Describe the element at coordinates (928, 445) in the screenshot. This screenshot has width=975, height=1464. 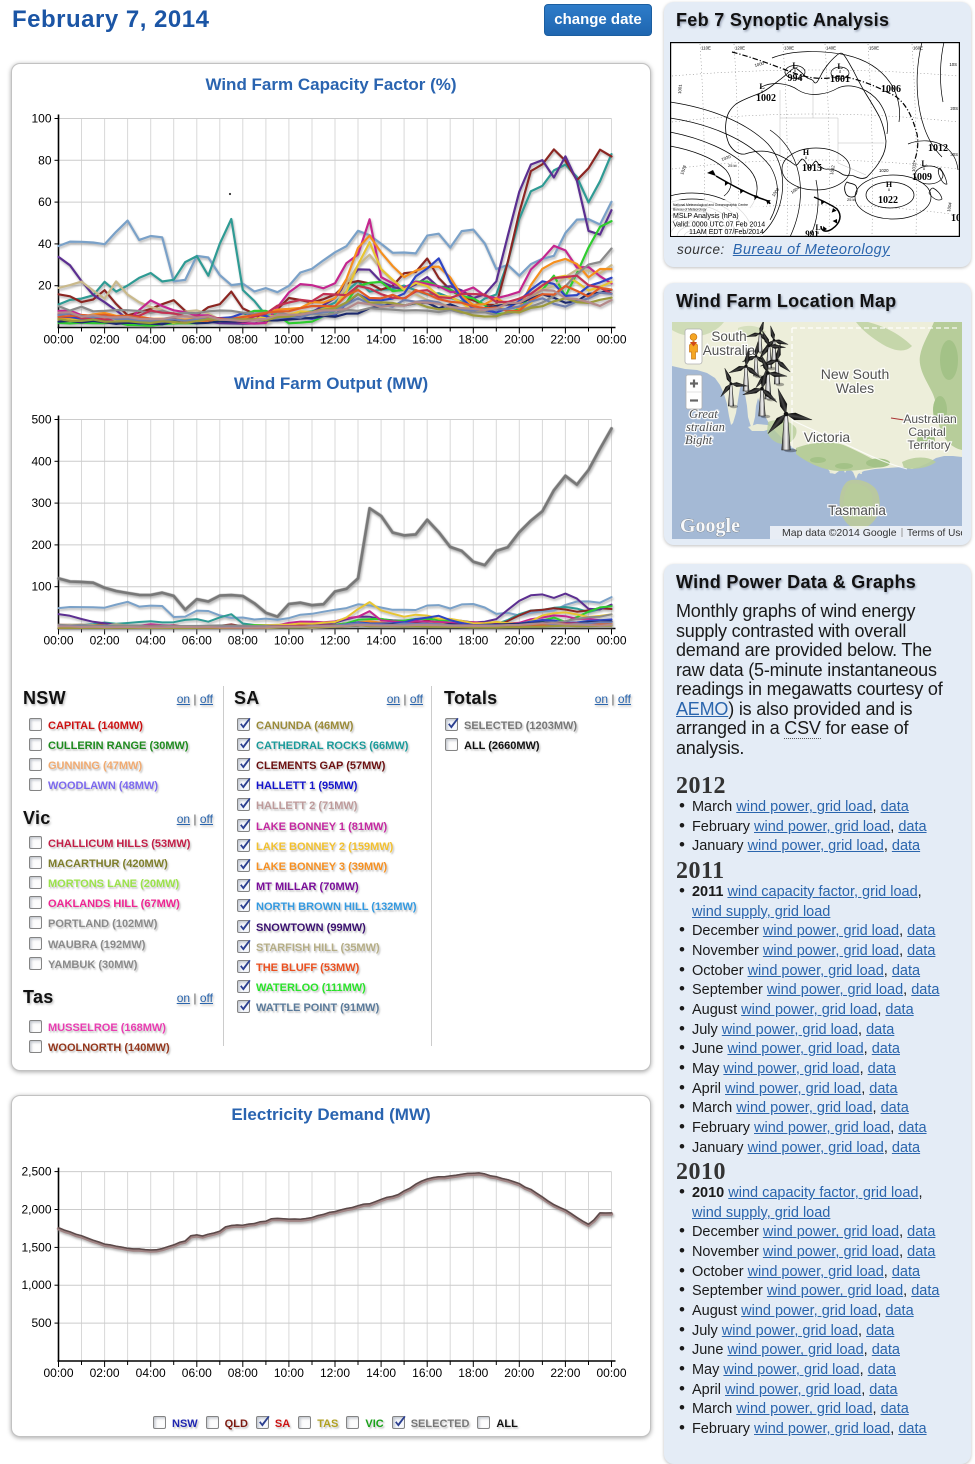
I see `svg-text: Territory` at that location.